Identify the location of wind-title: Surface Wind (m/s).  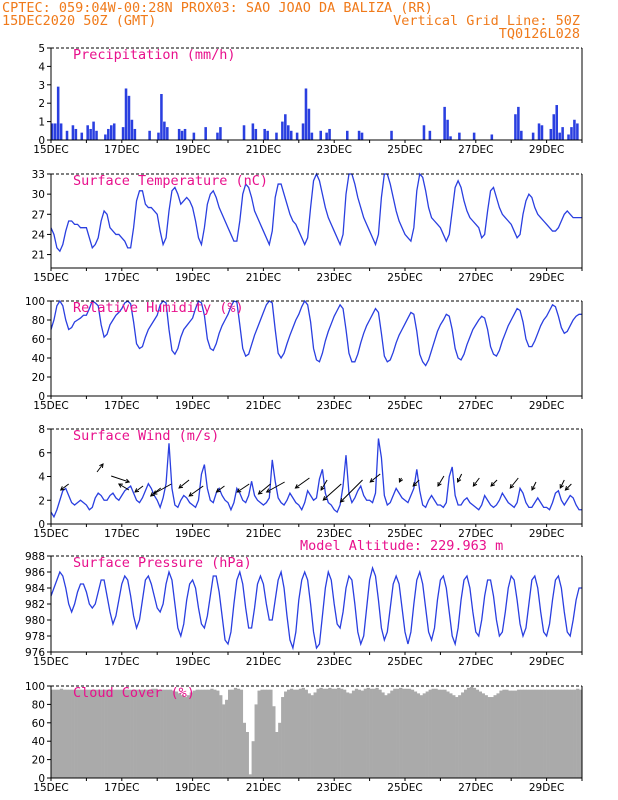
(146, 436).